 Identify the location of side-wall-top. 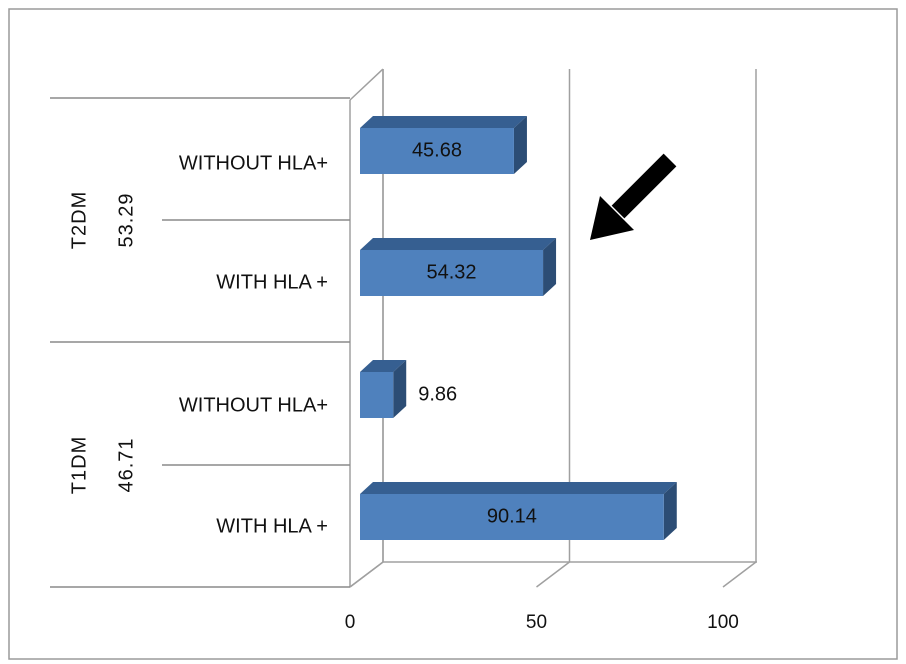
(366, 84).